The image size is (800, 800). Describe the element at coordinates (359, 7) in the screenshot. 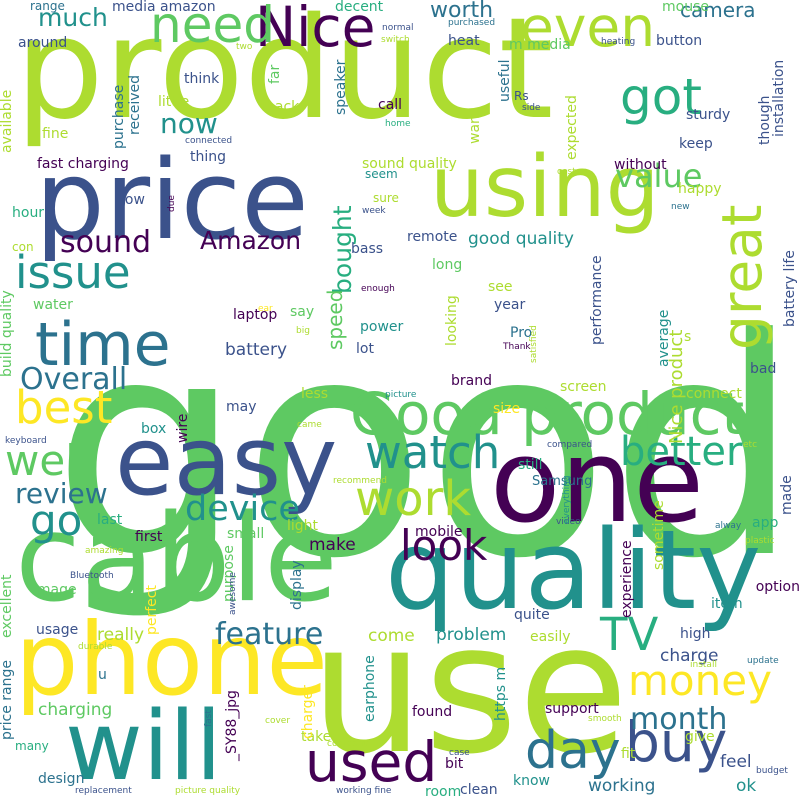

I see `word: decent` at that location.